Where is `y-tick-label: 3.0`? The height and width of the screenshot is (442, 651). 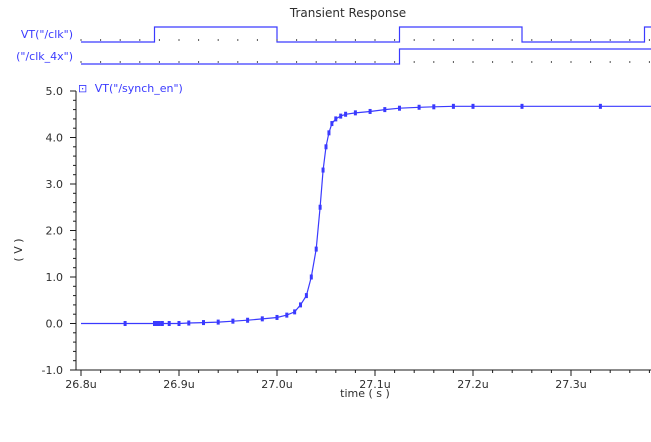
y-tick-label: 3.0 is located at coordinates (55, 184).